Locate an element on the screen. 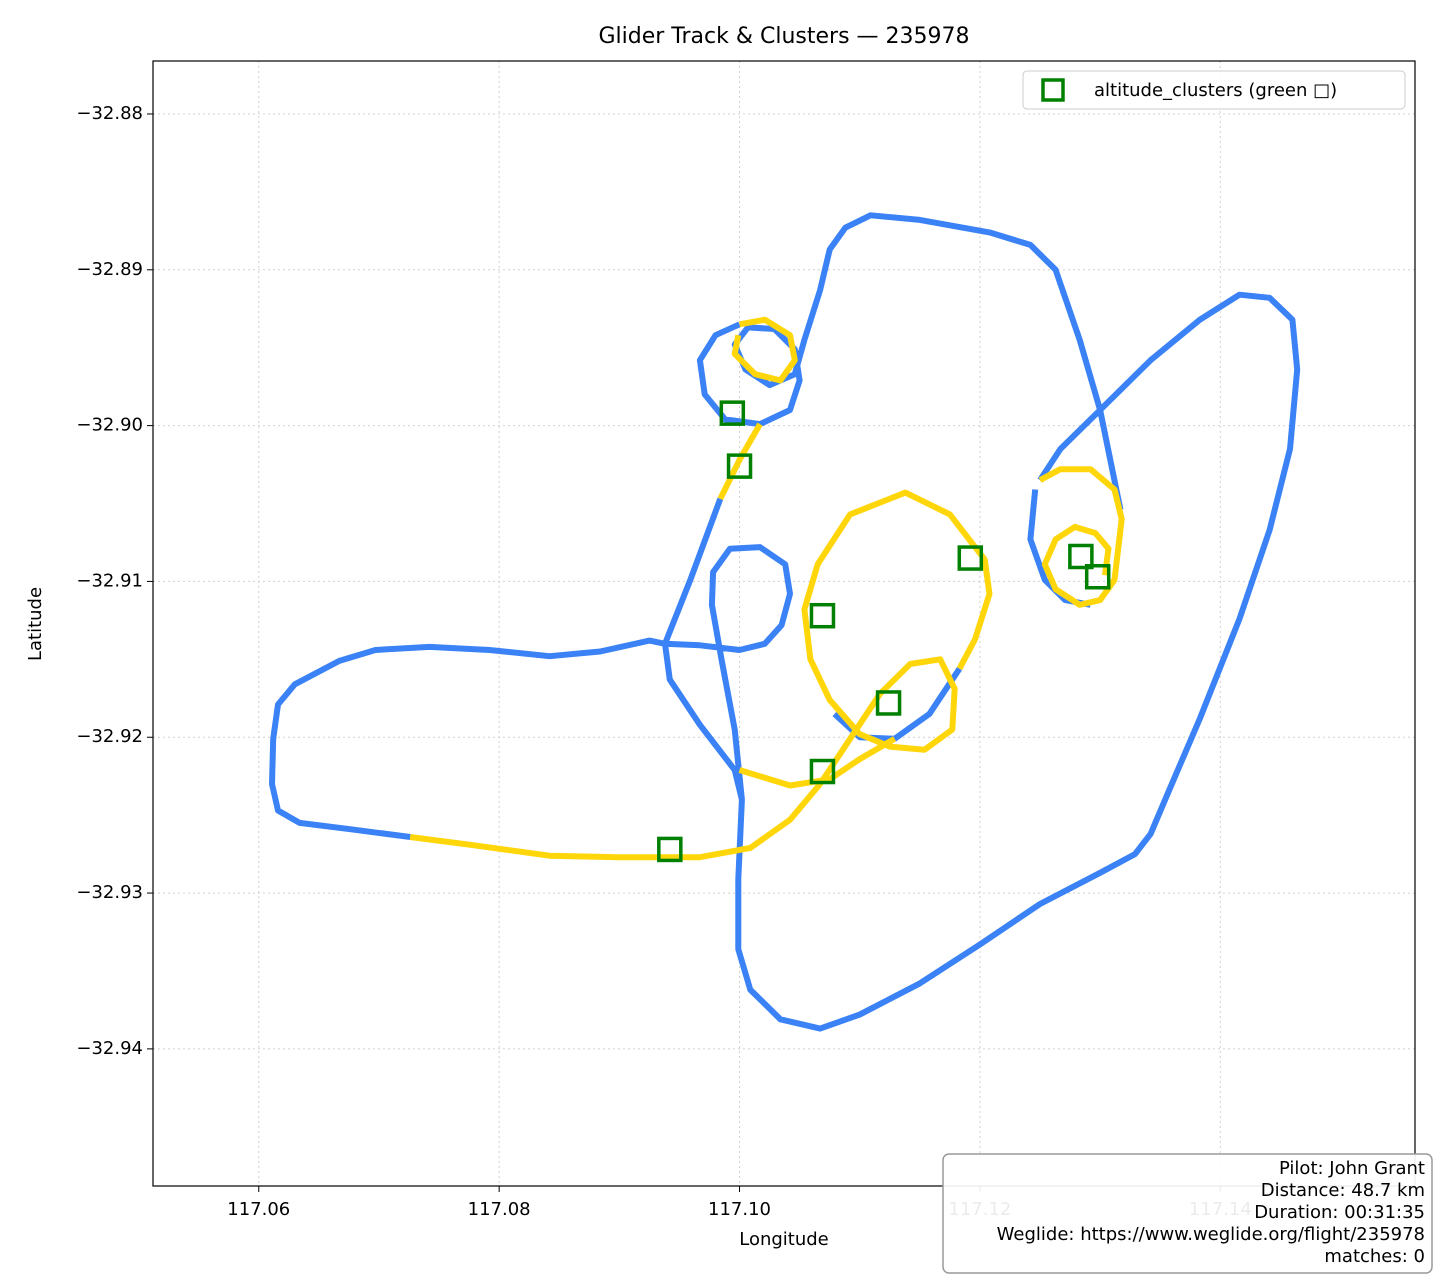 Image resolution: width=1440 pixels, height=1284 pixels. info-box-frame is located at coordinates (1187, 1213).